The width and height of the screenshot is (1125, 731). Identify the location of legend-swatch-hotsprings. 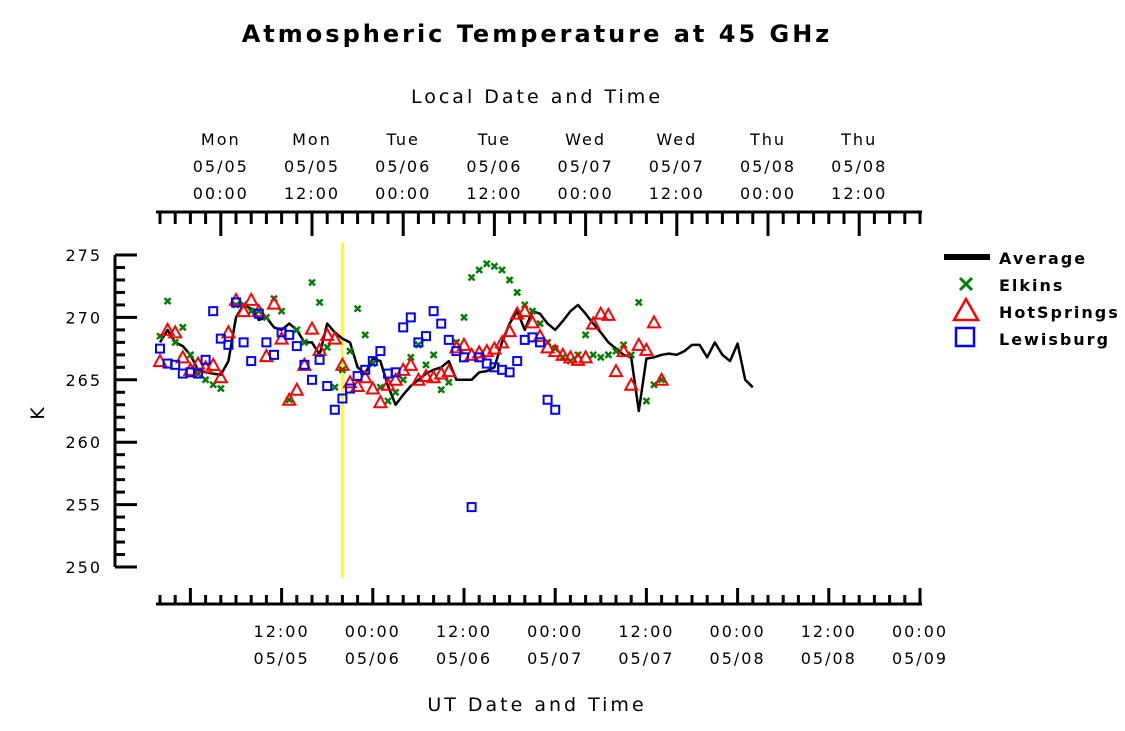
(966, 309).